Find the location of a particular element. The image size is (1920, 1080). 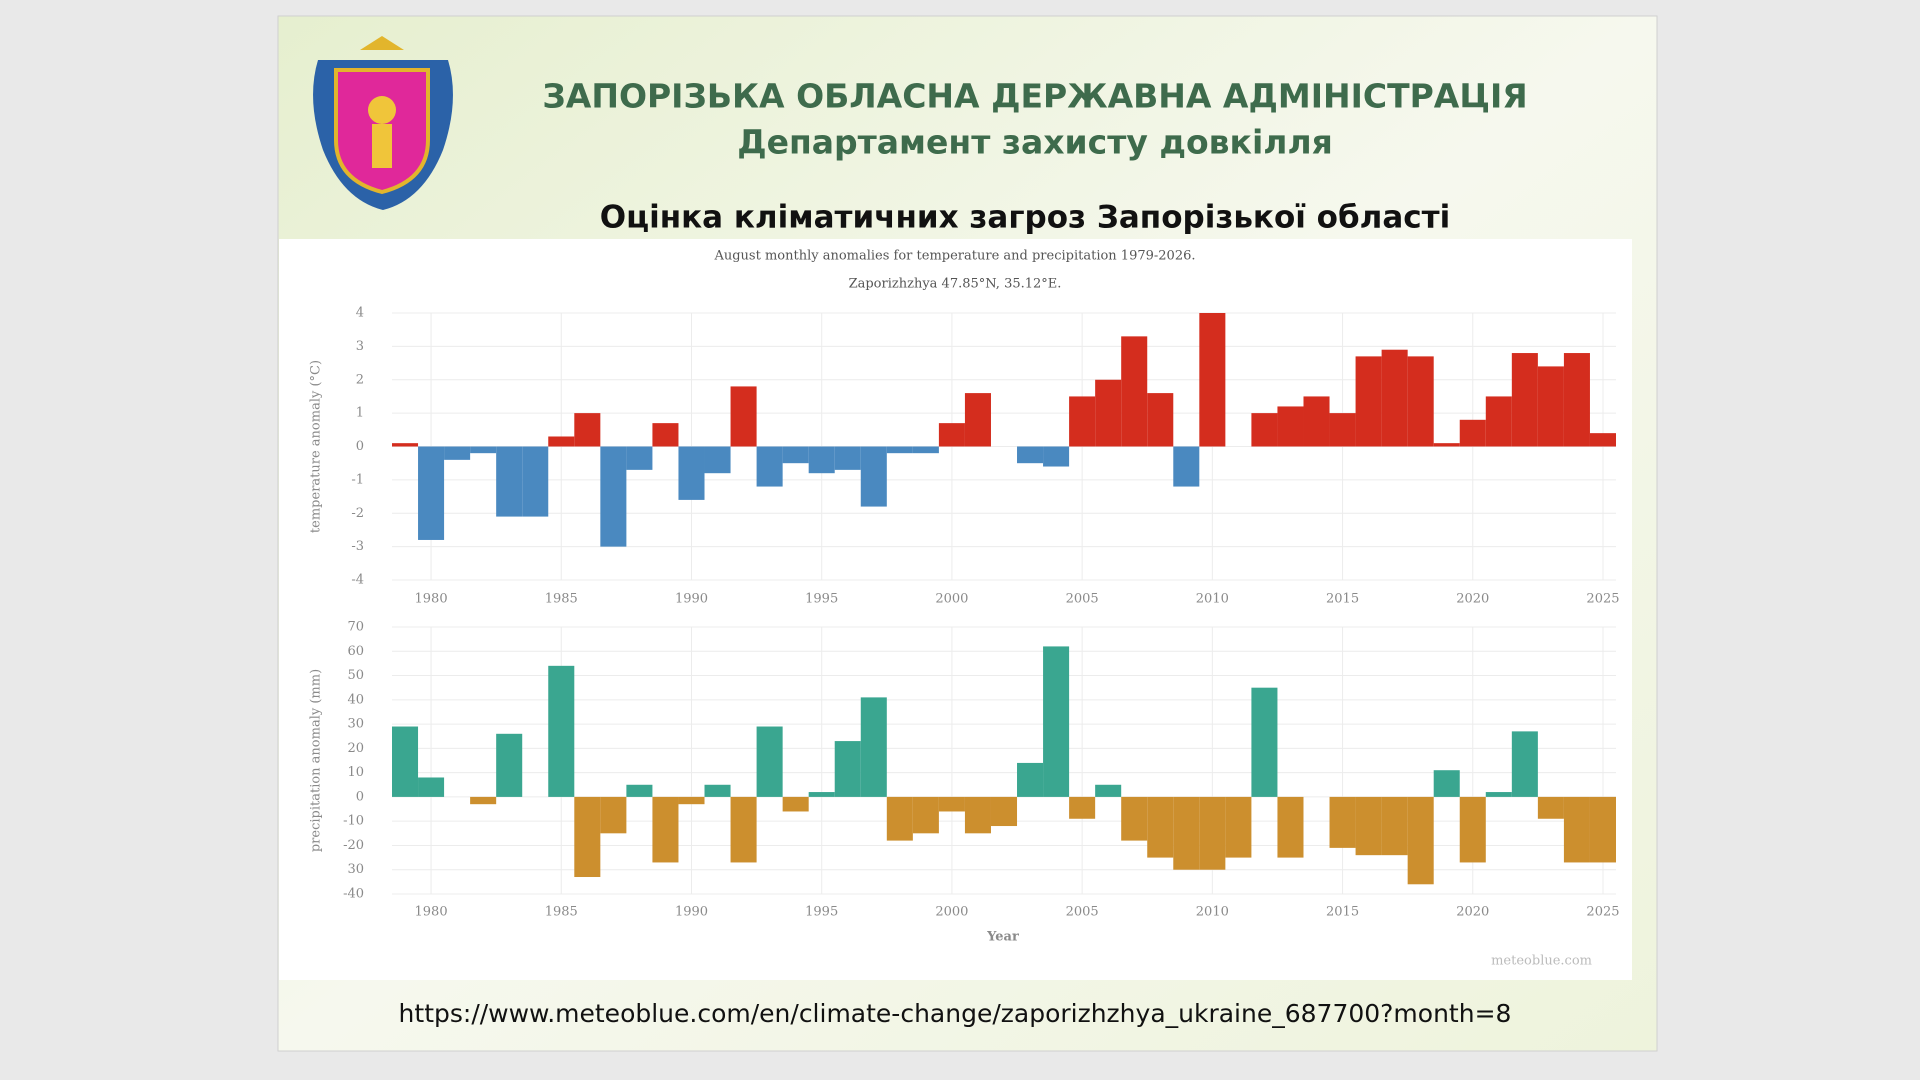

y-tick-label: 50 is located at coordinates (355, 675).